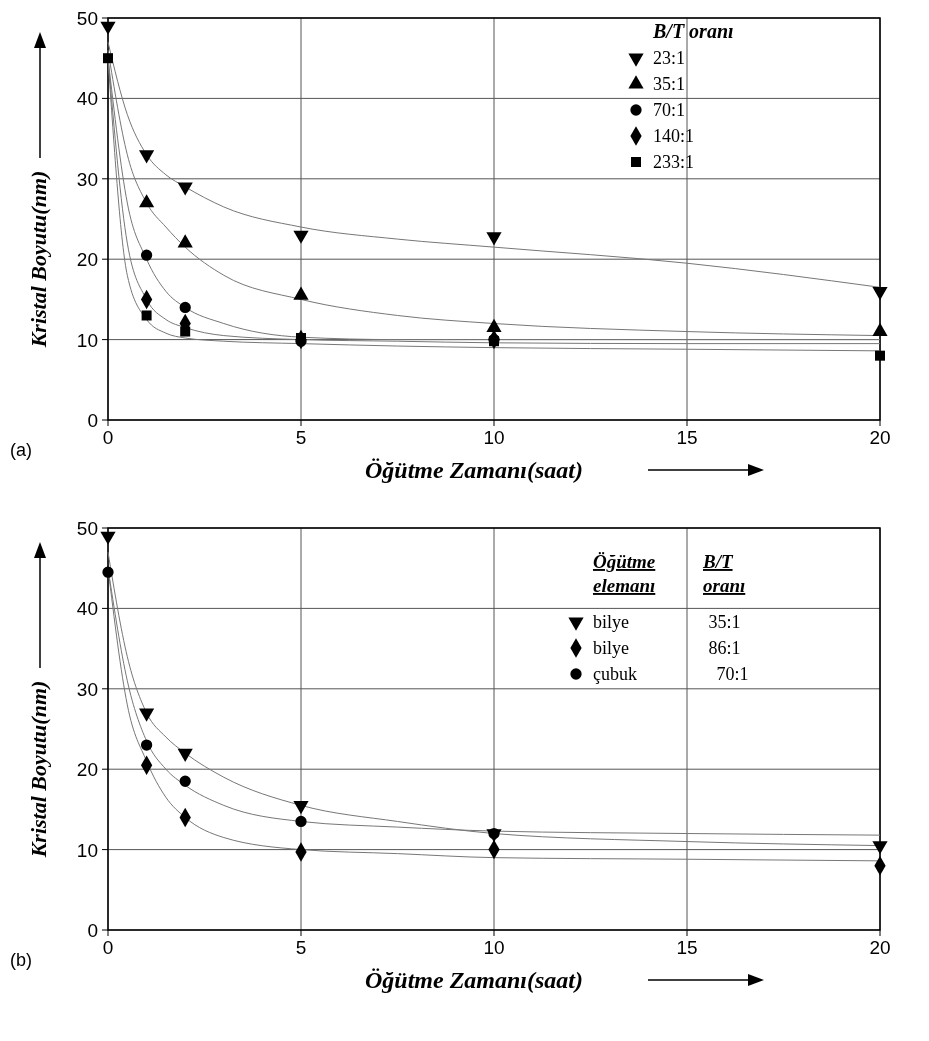 The image size is (929, 1041). I want to click on legend-title: B/T oranı, so click(693, 31).